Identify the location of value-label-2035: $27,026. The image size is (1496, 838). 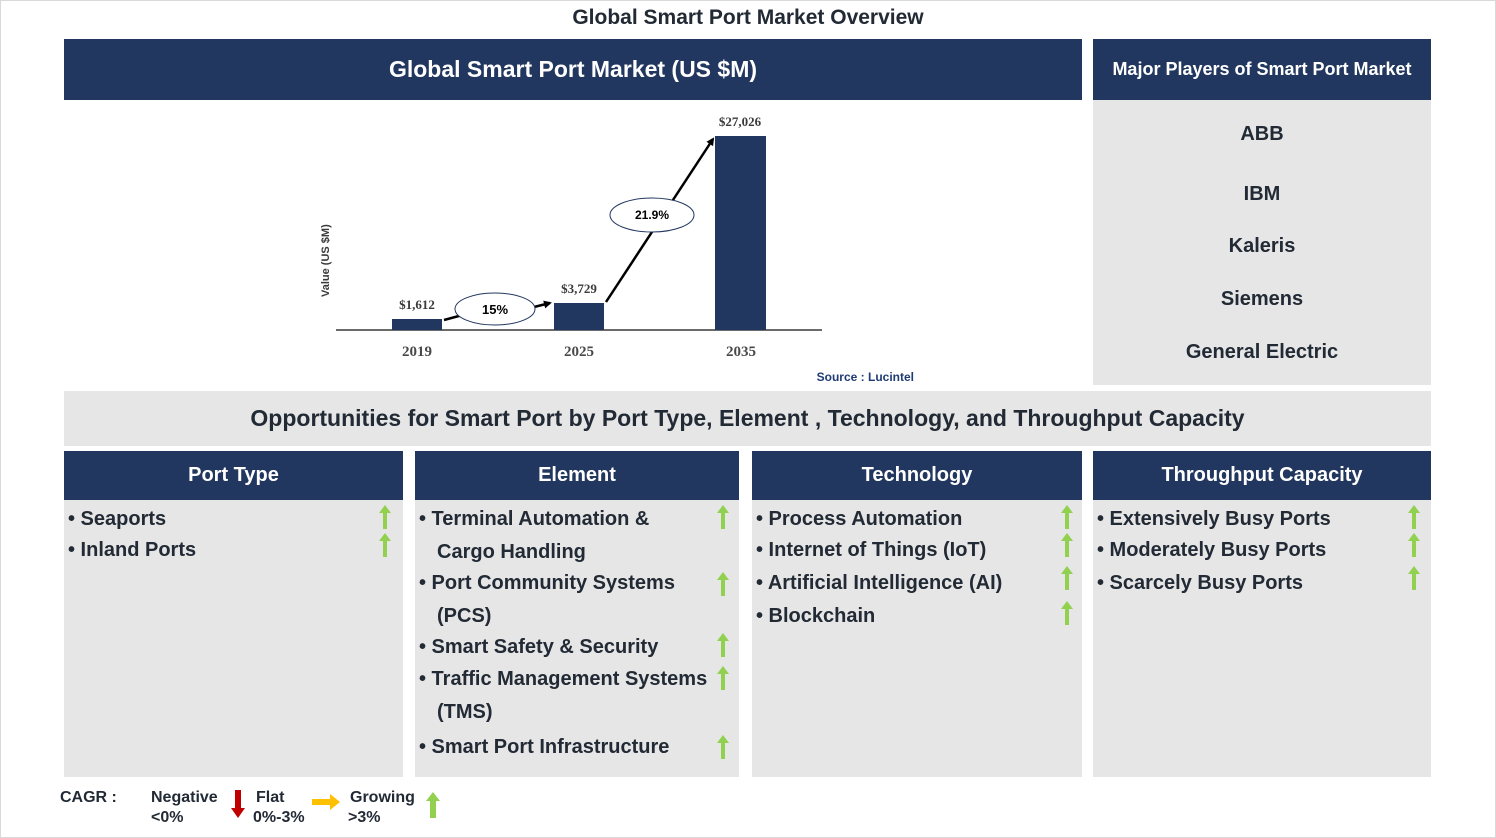
(740, 121).